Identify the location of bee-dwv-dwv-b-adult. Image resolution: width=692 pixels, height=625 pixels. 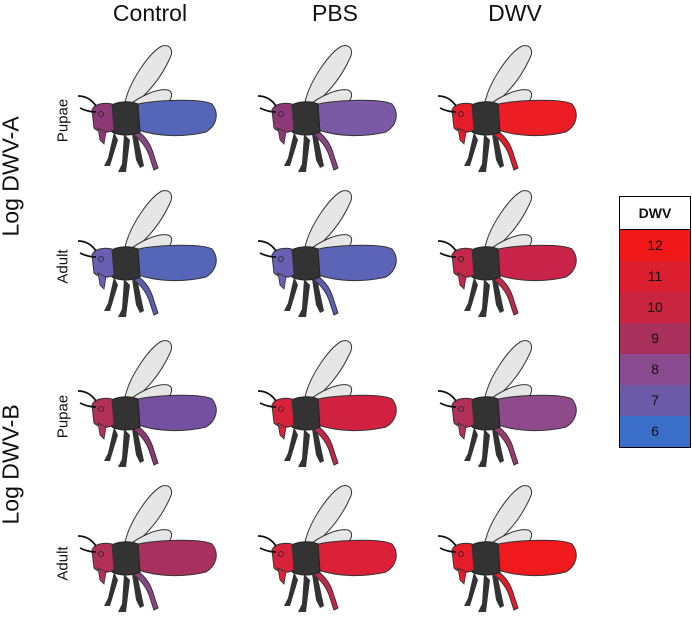
(505, 550).